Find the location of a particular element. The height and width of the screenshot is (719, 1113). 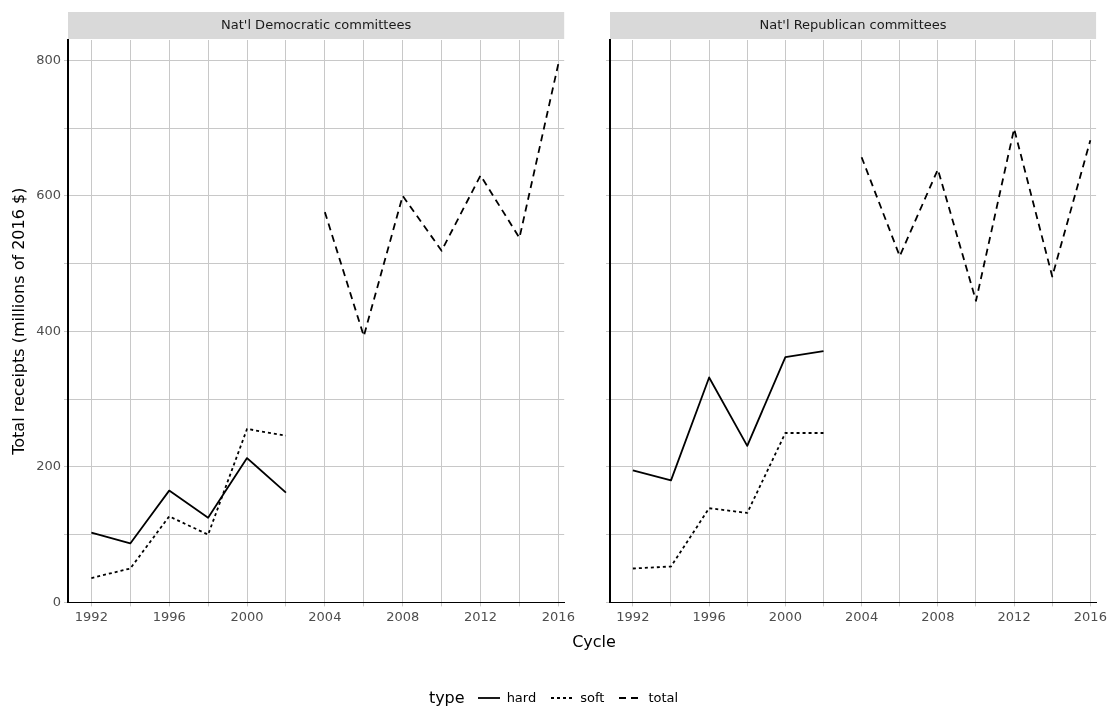

y-tick-label: 0 is located at coordinates (57, 601).